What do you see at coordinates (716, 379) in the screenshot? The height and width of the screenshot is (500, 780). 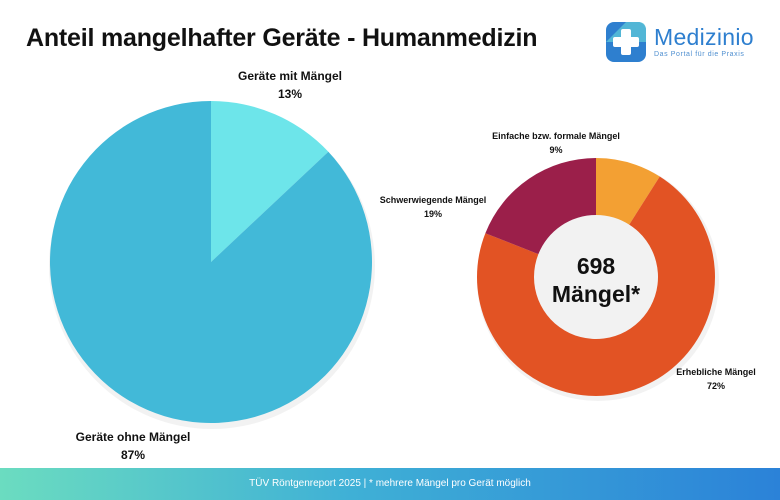 I see `donut-label-erhebliche: Erhebliche Mängel 72%` at bounding box center [716, 379].